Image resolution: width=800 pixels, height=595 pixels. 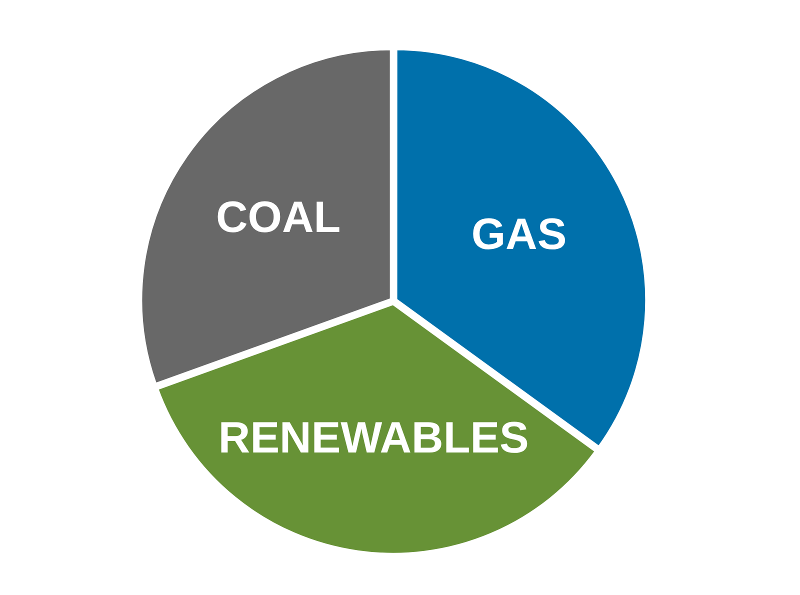 I want to click on slice-label: COAL, so click(x=278, y=217).